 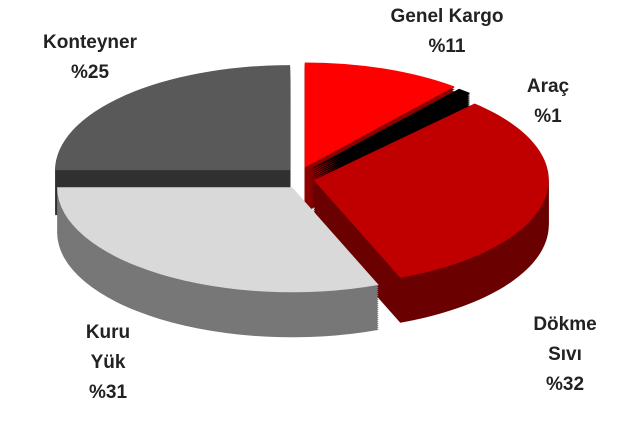 I want to click on slice-label: Dökme Sıvı %32, so click(x=565, y=355).